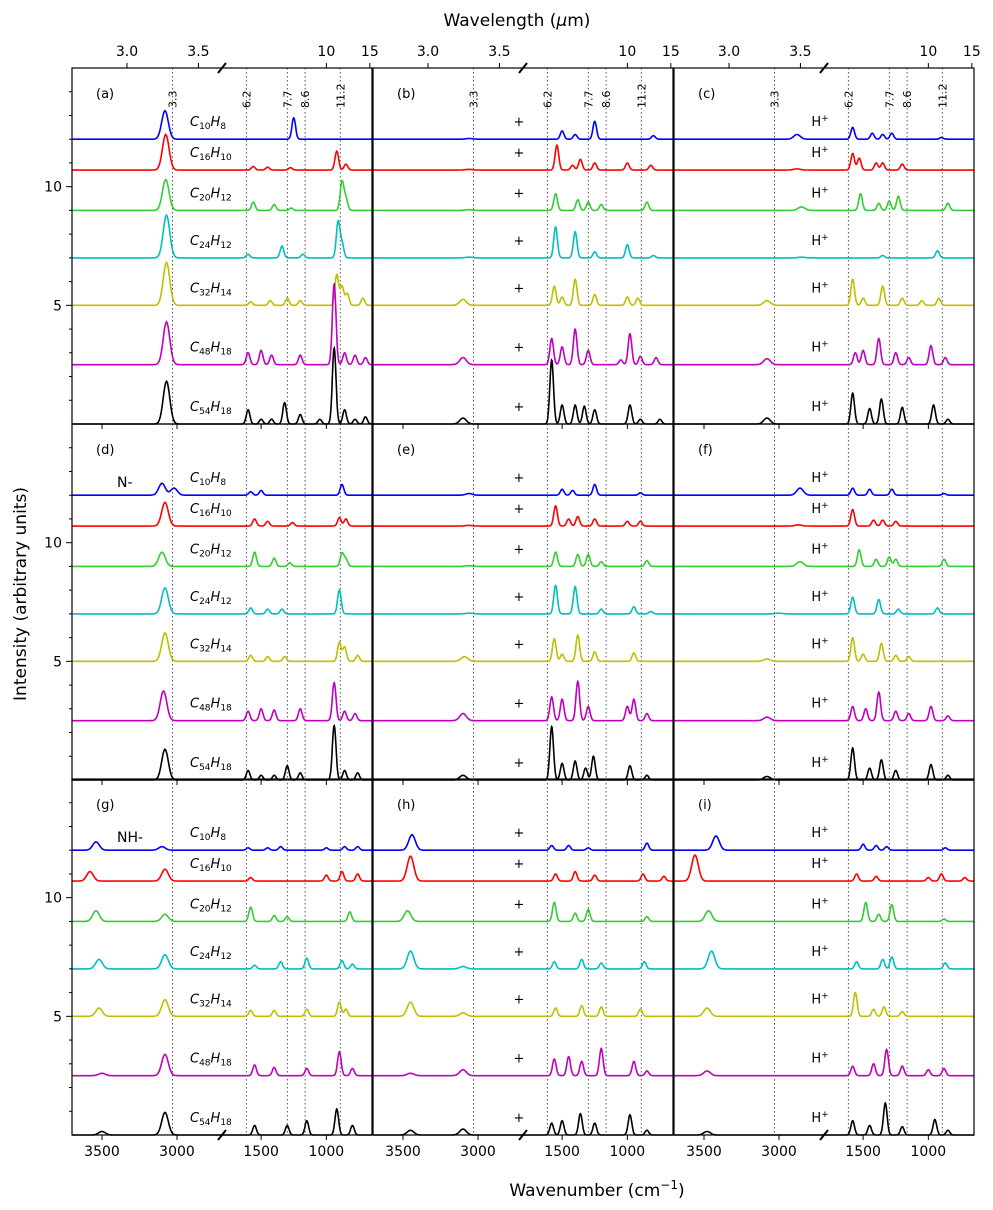  Describe the element at coordinates (705, 450) in the screenshot. I see `panel-letter: (f)` at that location.